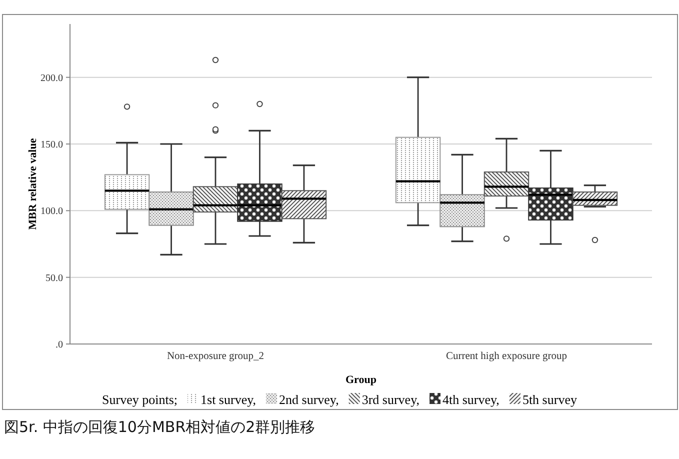 Image resolution: width=679 pixels, height=459 pixels. What do you see at coordinates (33, 184) in the screenshot?
I see `y-axis-title: MBR relative value` at bounding box center [33, 184].